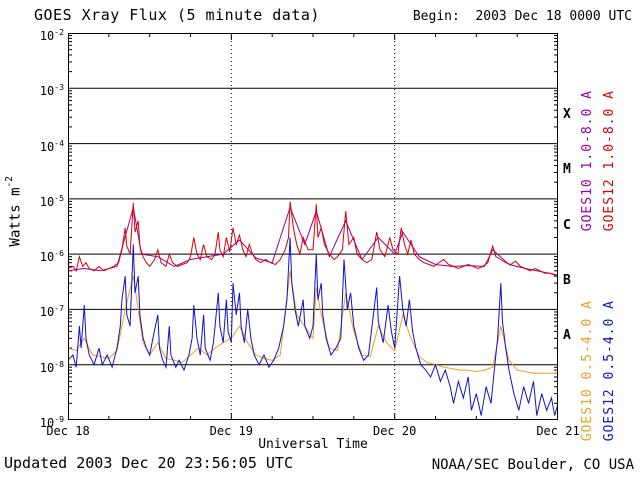  I want to click on flare-class-x: X, so click(567, 114).